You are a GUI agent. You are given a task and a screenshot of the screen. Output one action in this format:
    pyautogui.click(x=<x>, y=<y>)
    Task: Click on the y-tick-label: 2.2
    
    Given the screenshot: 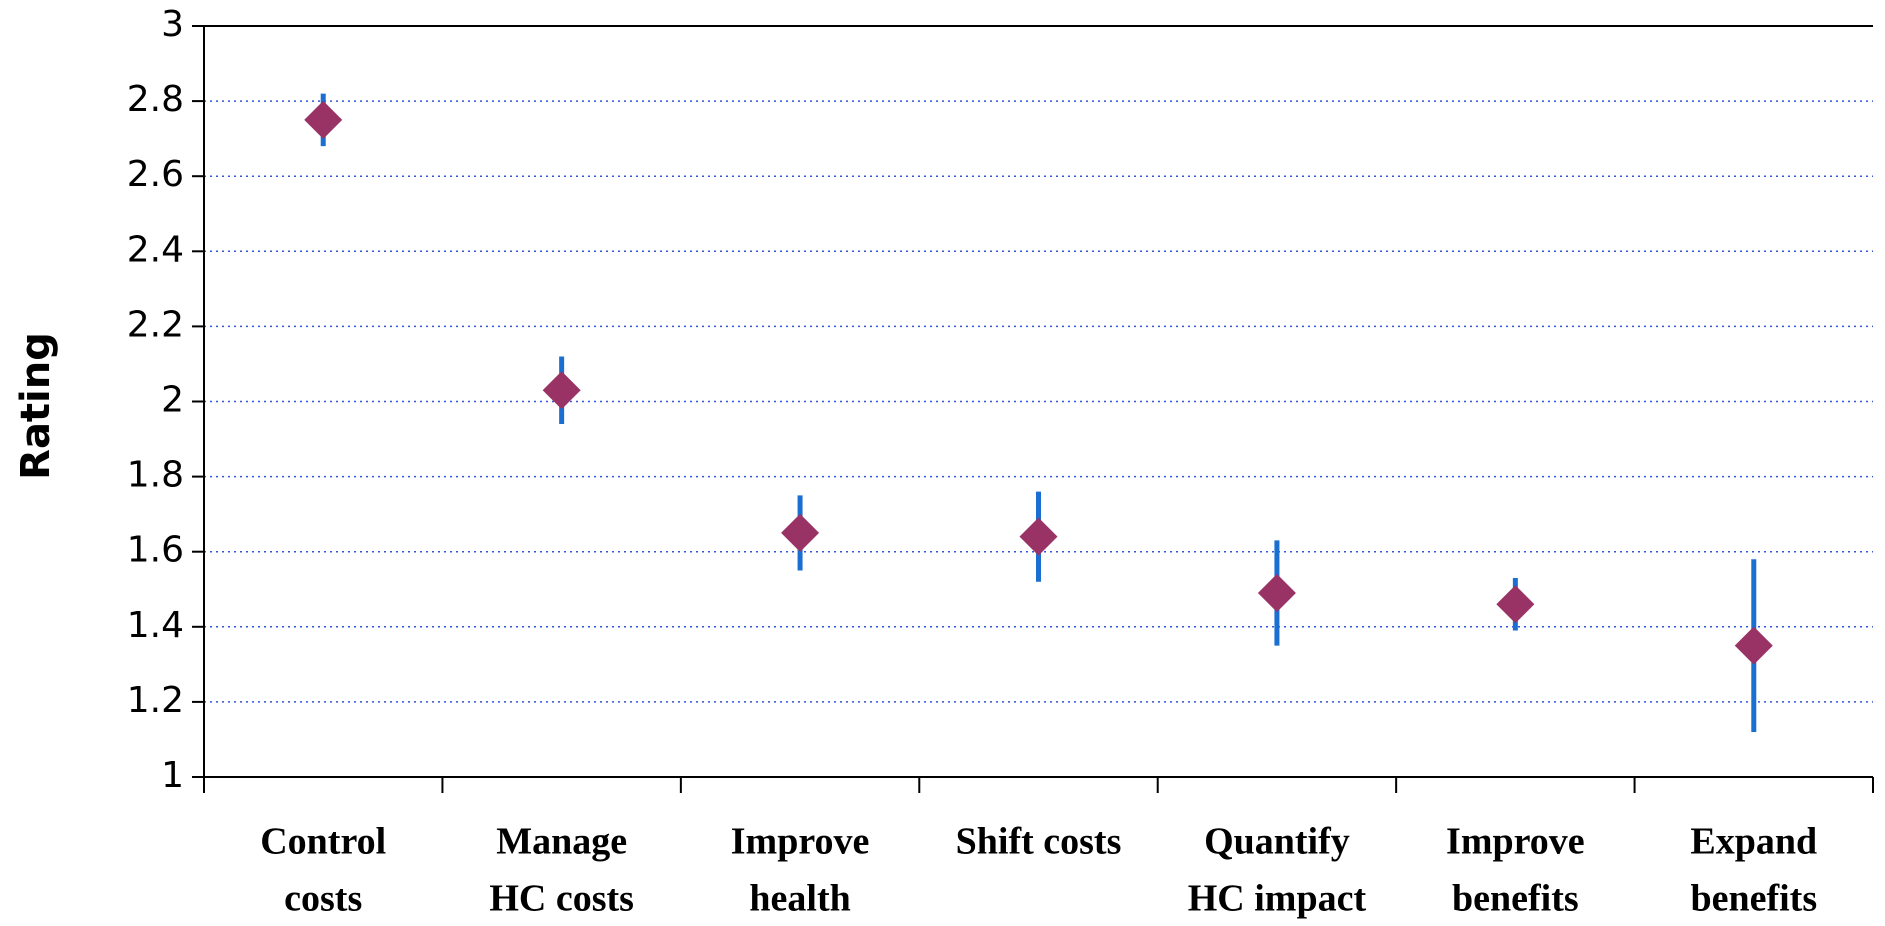 What is the action you would take?
    pyautogui.click(x=155, y=324)
    